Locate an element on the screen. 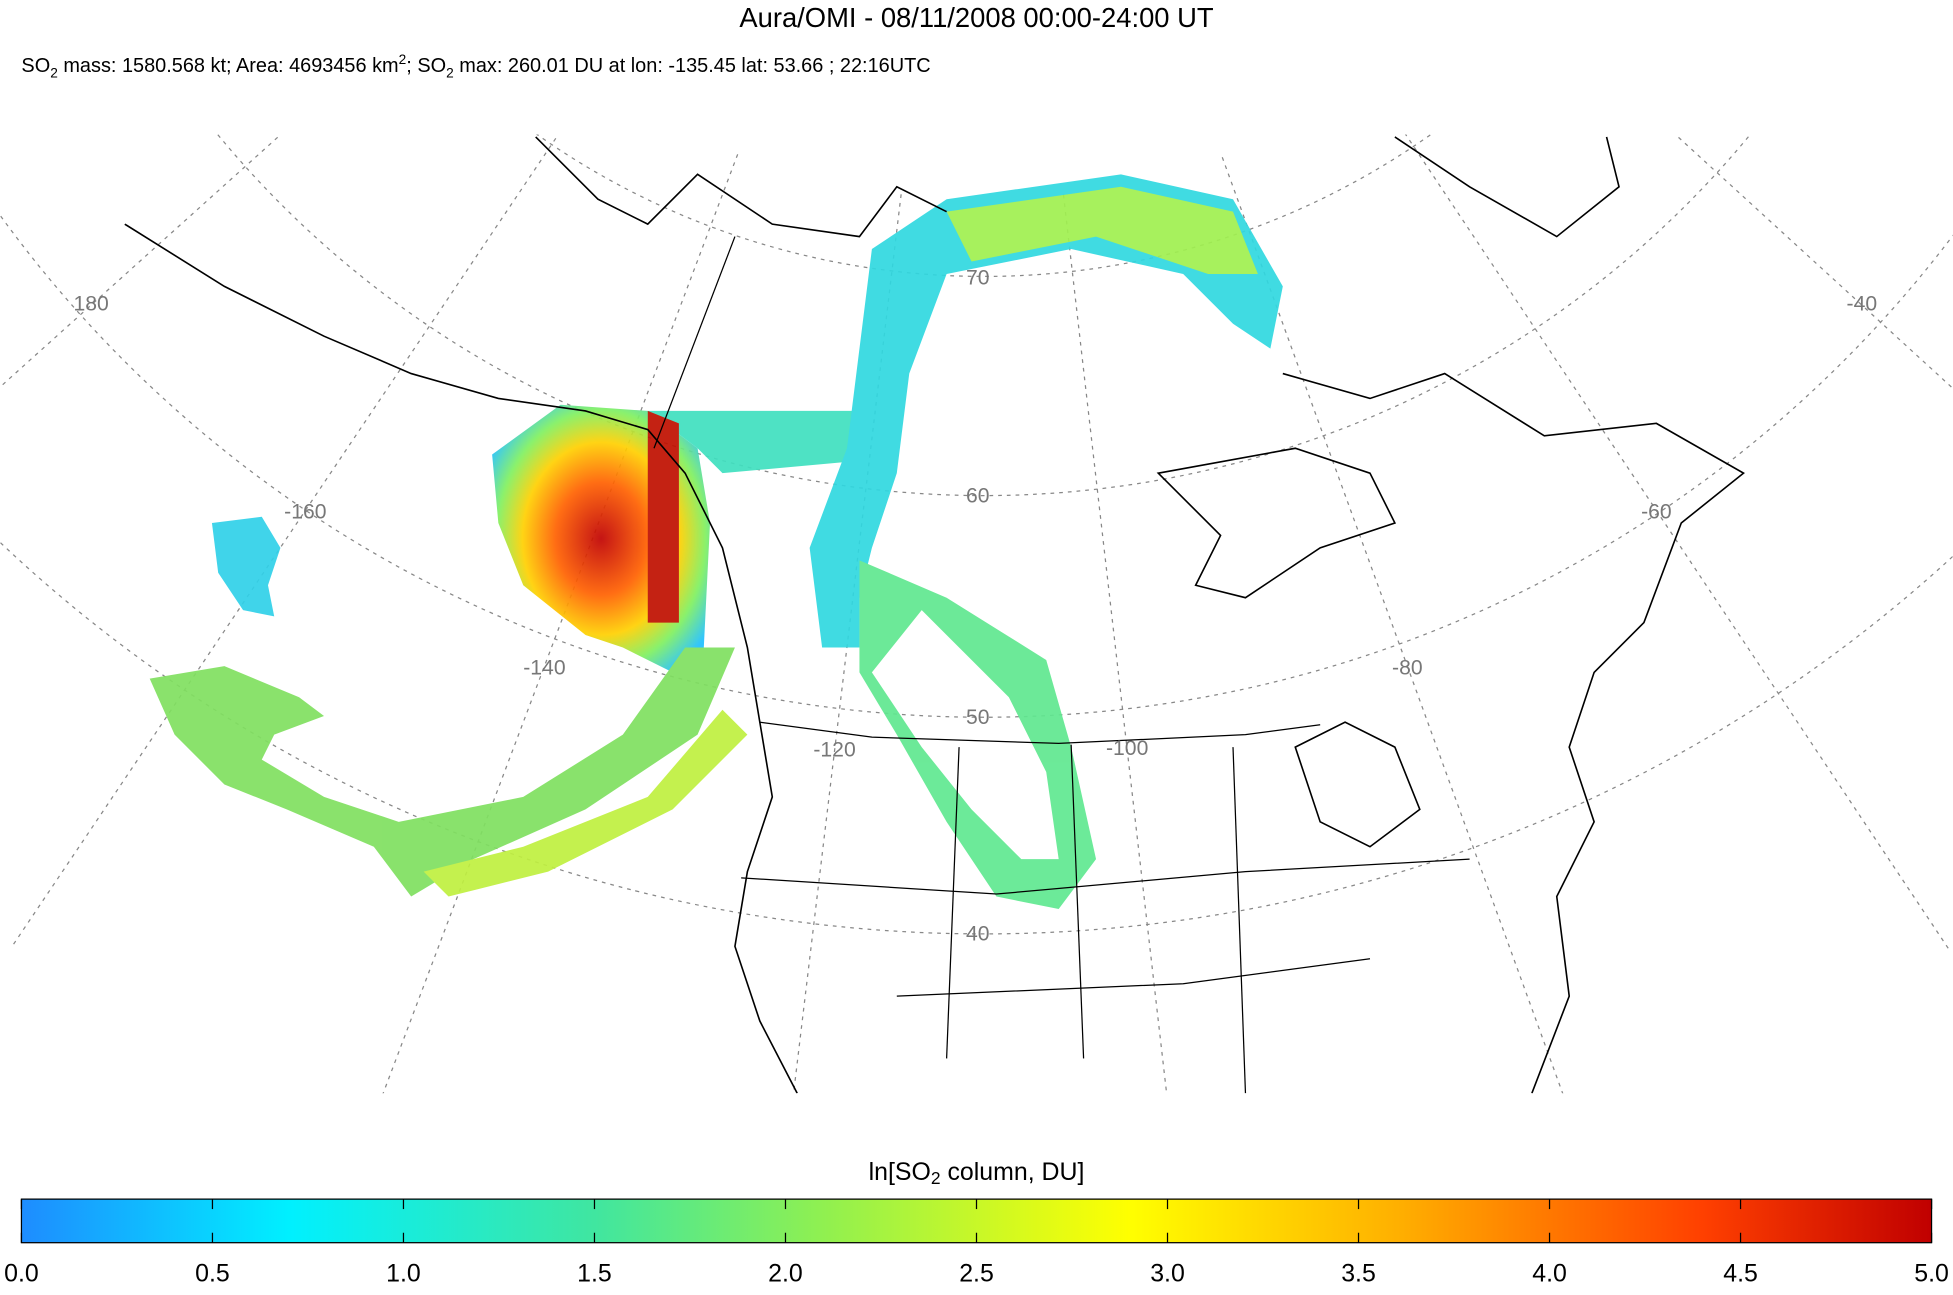 The width and height of the screenshot is (1953, 1295). colorbar-tick-label: 0.0 is located at coordinates (21, 1274).